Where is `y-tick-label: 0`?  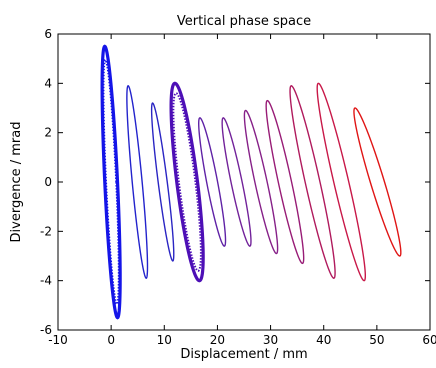 y-tick-label: 0 is located at coordinates (48, 182).